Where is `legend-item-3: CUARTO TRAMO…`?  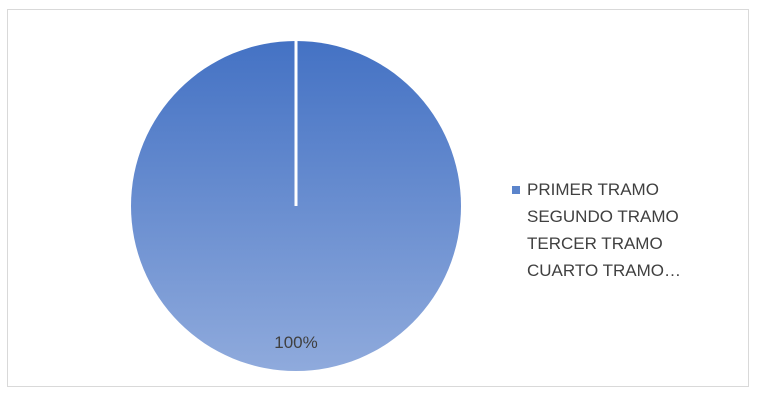 legend-item-3: CUARTO TRAMO… is located at coordinates (596, 270).